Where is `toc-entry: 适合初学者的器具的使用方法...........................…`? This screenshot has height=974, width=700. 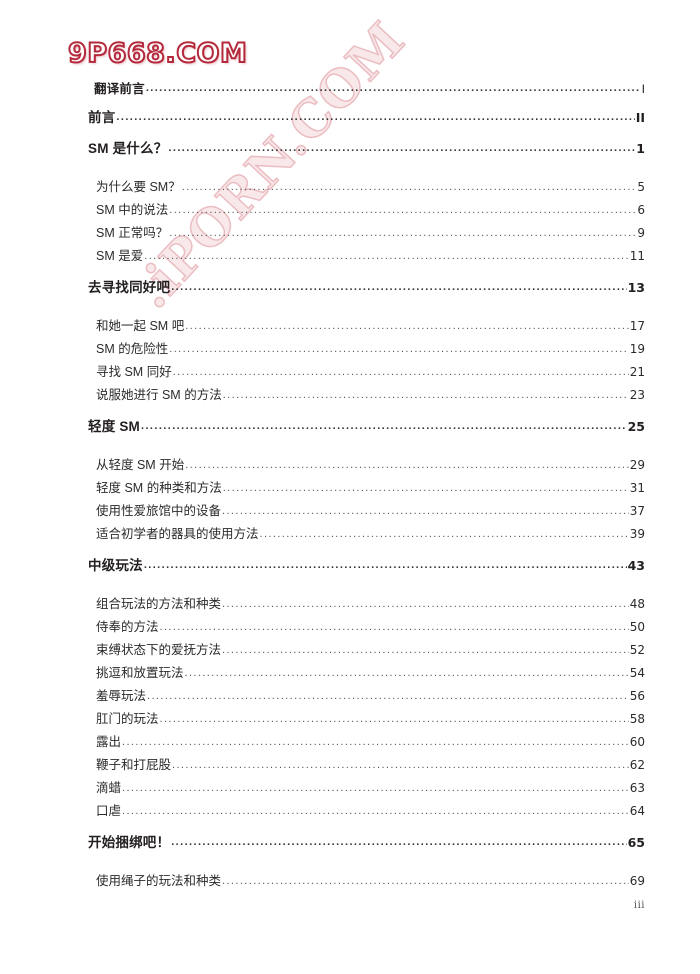
toc-entry: 适合初学者的器具的使用方法...........................… is located at coordinates (350, 534).